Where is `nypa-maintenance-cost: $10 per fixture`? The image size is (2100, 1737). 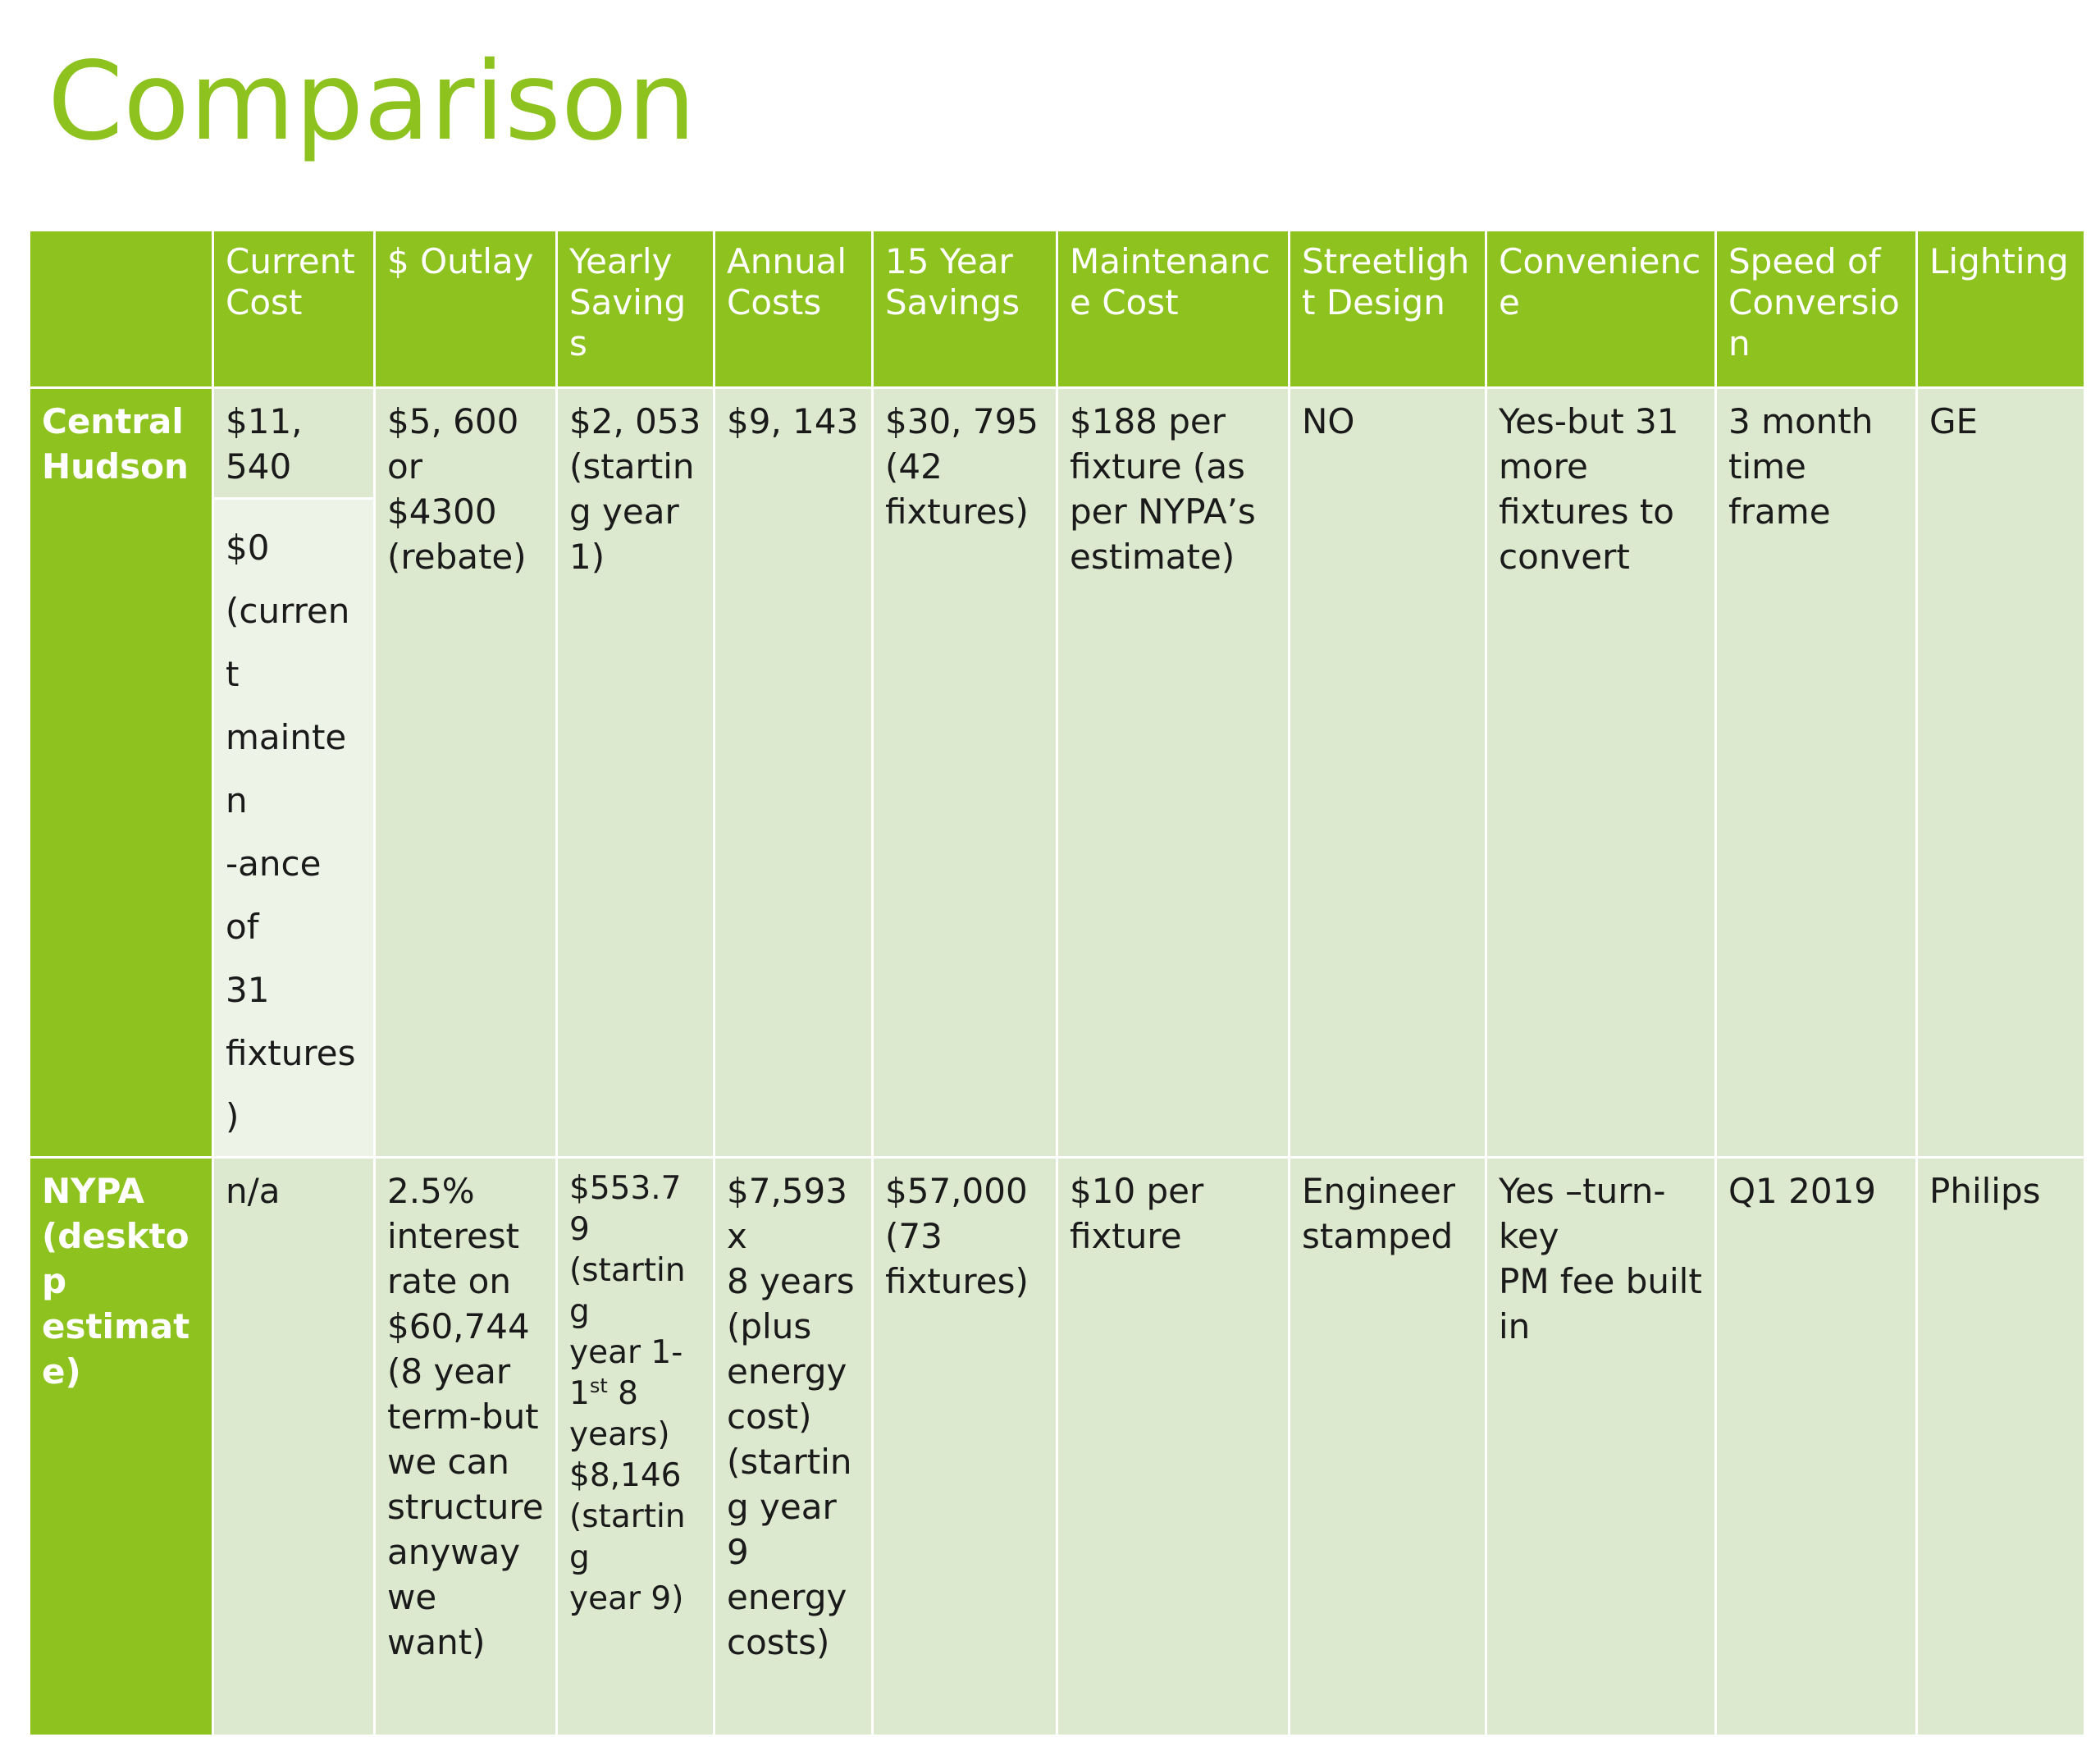
nypa-maintenance-cost: $10 per fixture is located at coordinates (1173, 1446).